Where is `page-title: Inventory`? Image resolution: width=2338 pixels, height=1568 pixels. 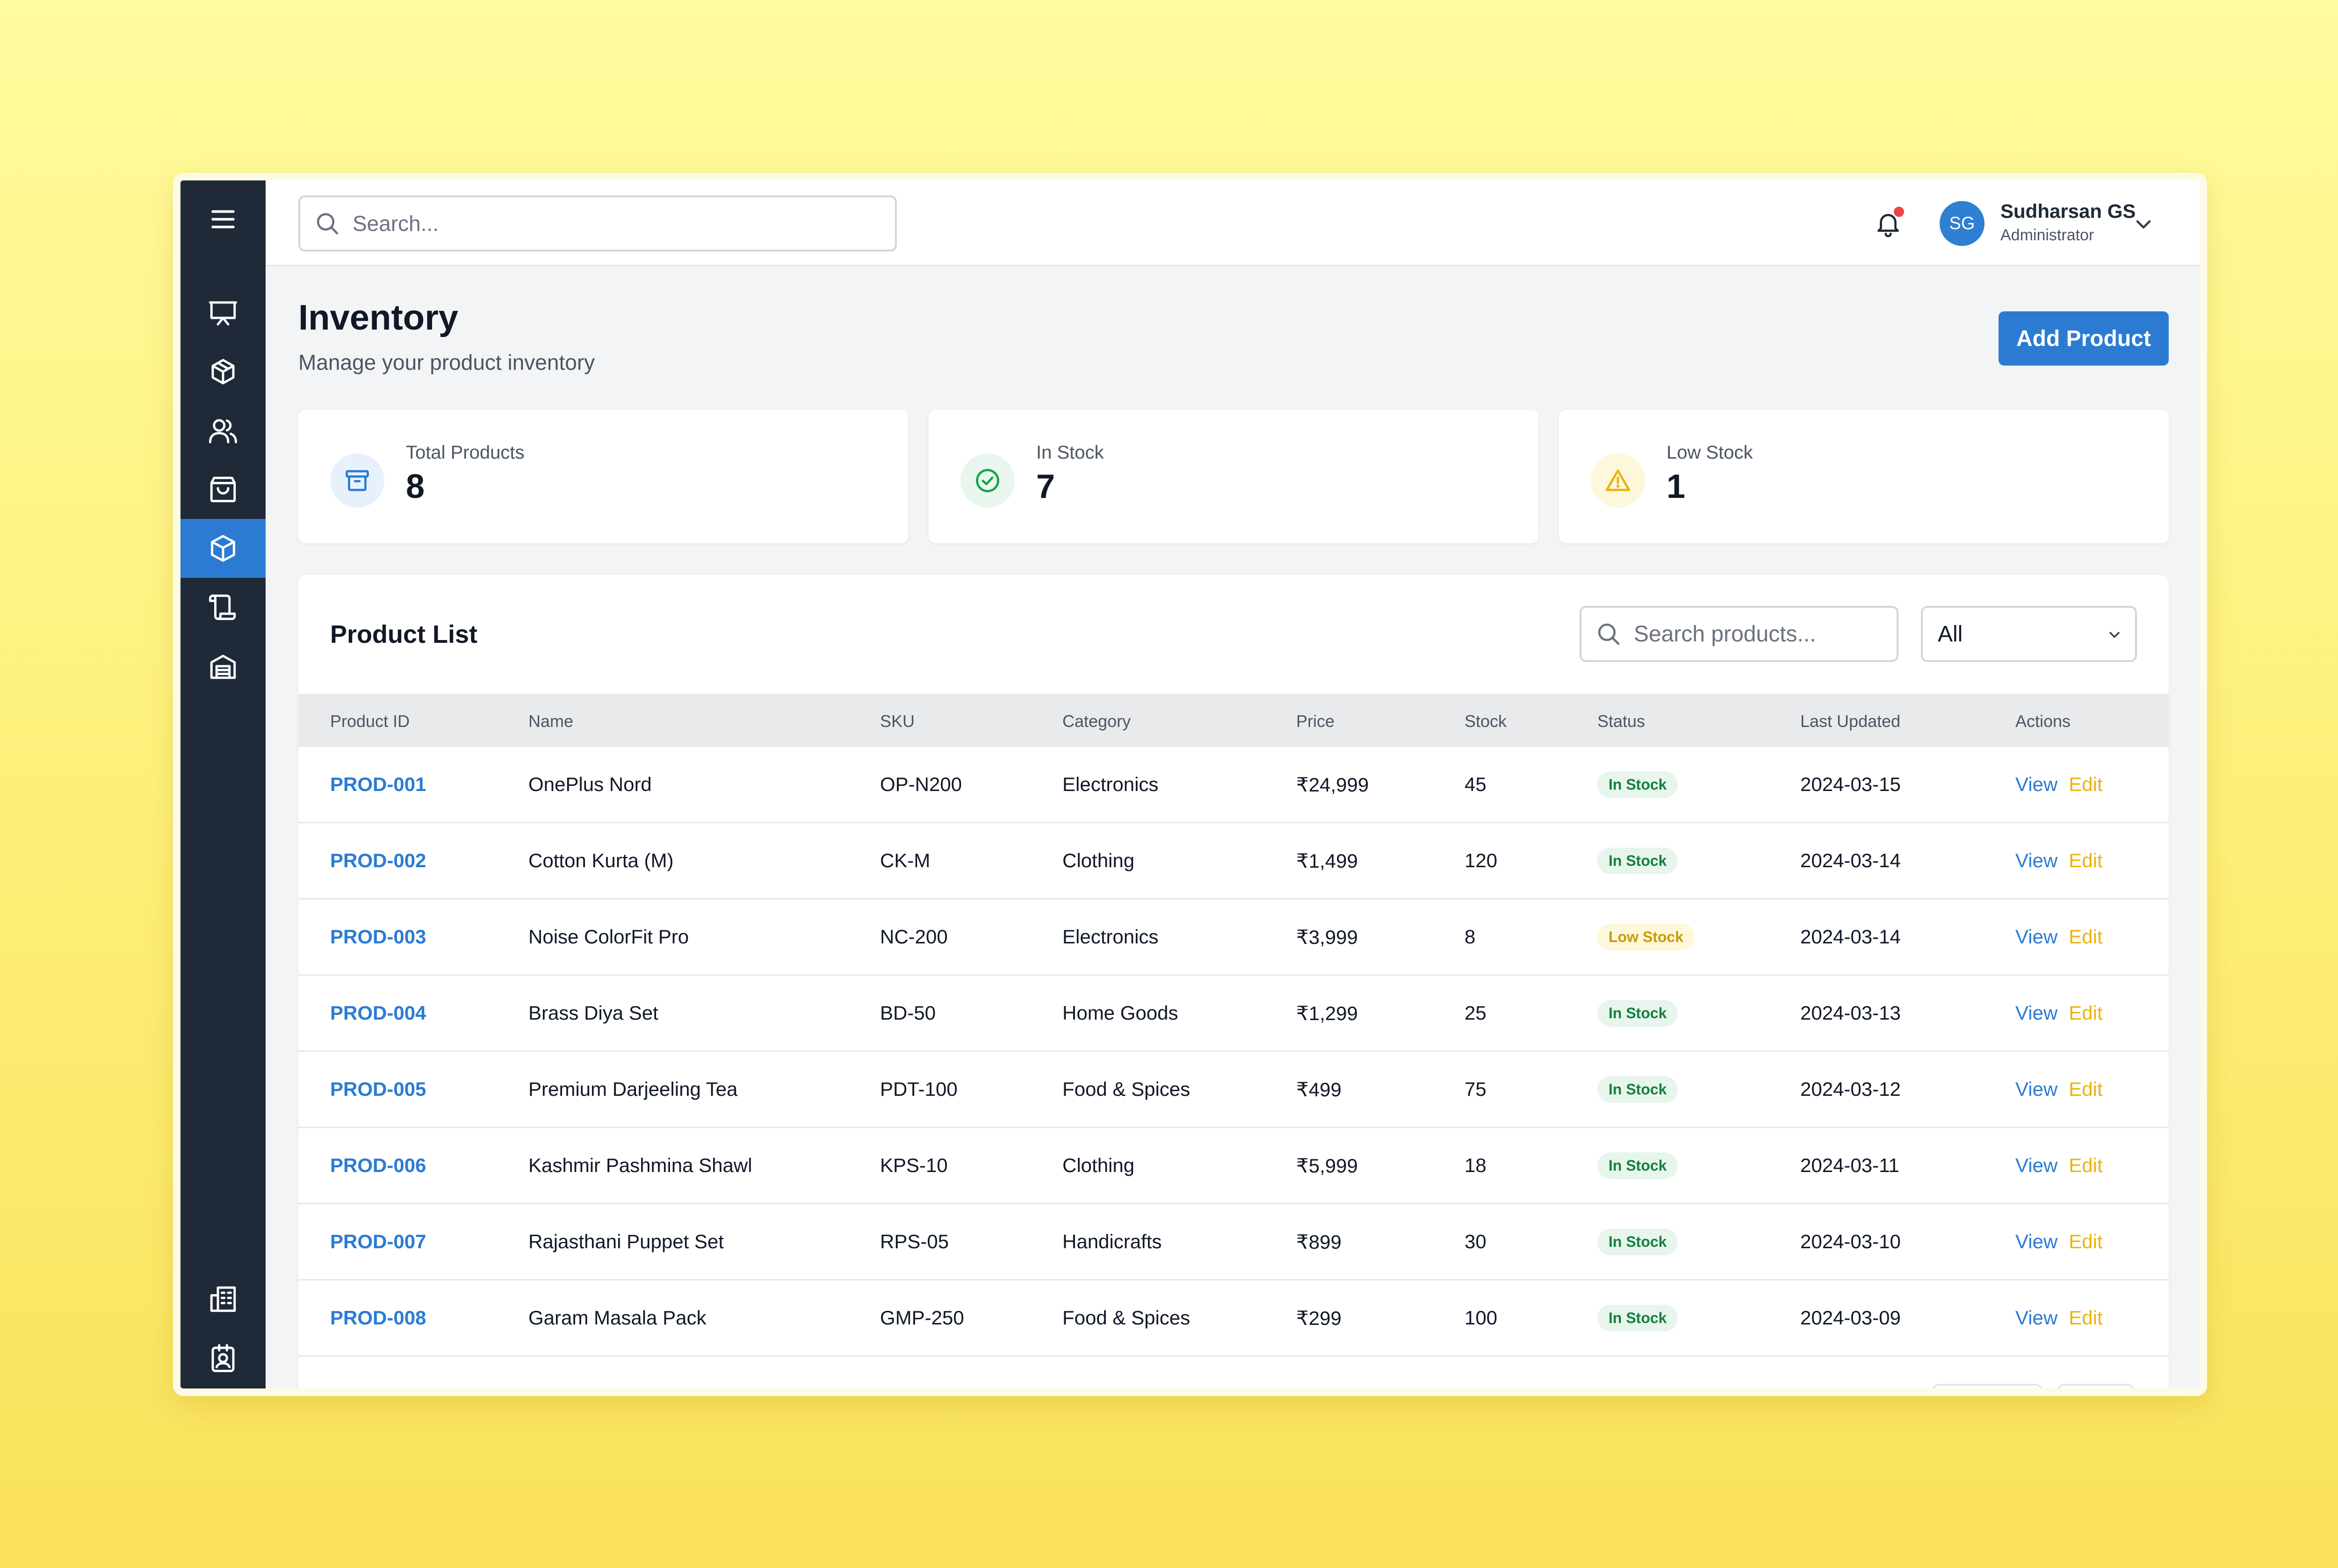
page-title: Inventory is located at coordinates (379, 318).